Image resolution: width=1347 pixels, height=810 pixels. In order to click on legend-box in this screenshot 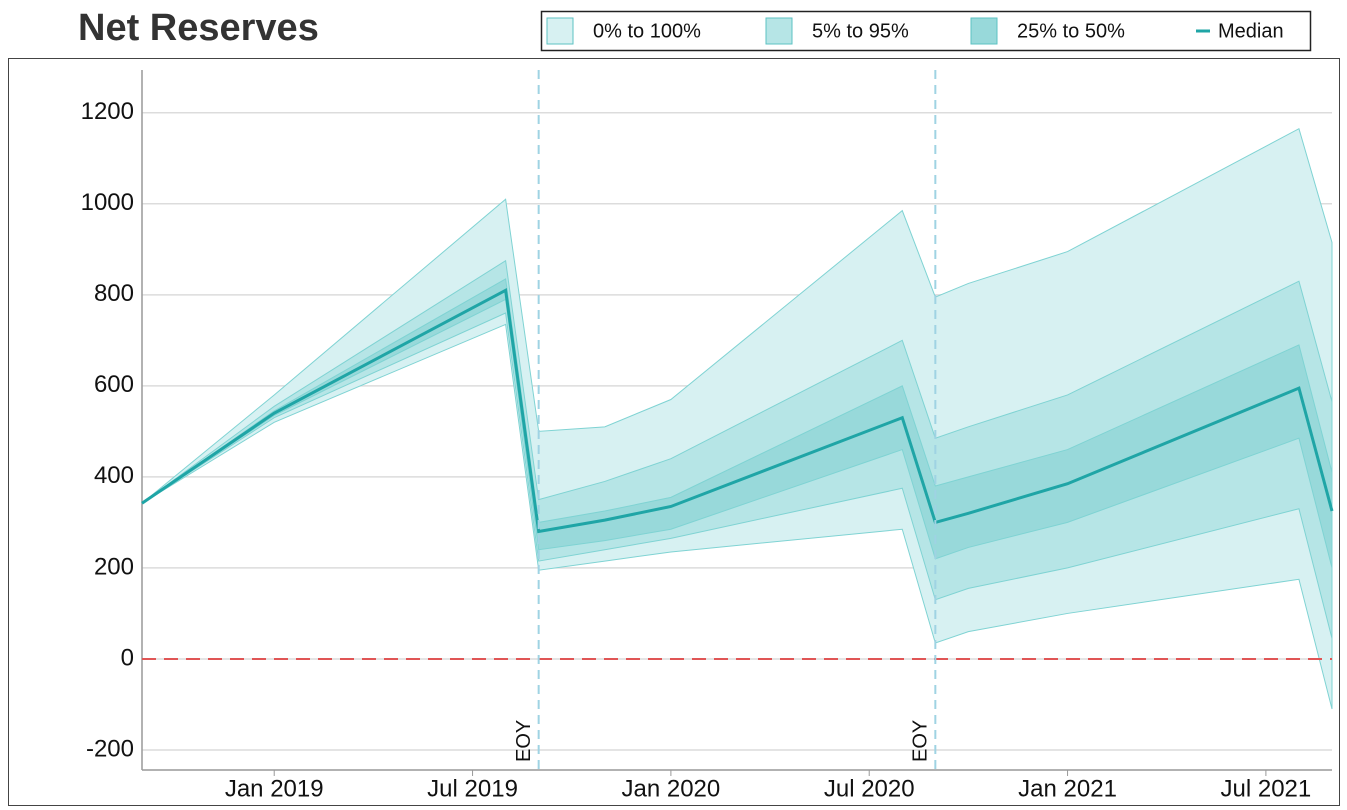, I will do `click(926, 31)`.